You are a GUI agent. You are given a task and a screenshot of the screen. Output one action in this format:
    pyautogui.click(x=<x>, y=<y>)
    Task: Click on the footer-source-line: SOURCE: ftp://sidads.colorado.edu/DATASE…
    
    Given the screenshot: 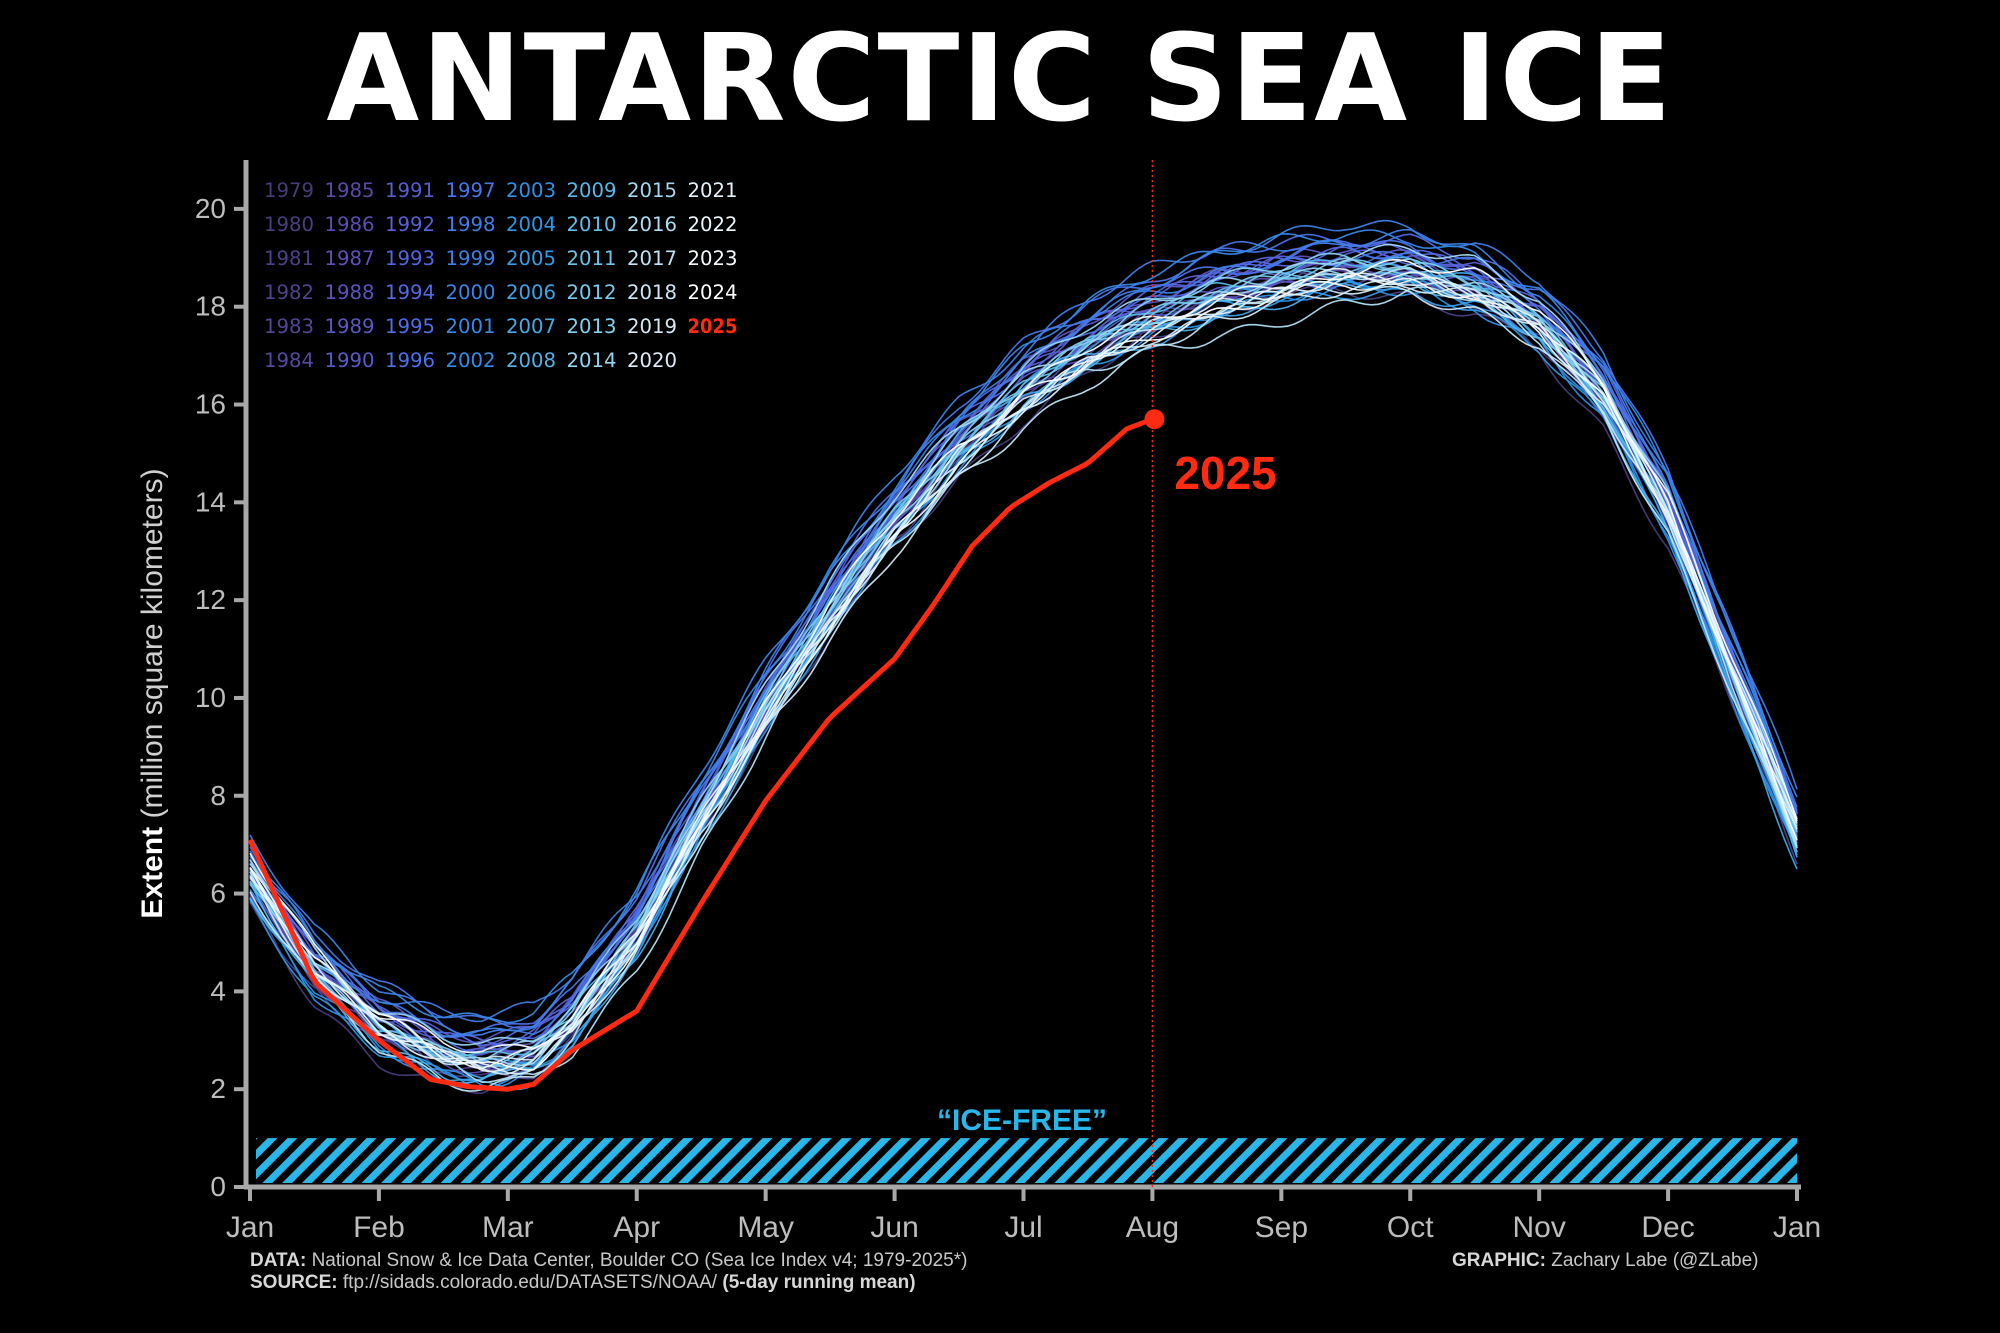 What is the action you would take?
    pyautogui.click(x=608, y=1283)
    